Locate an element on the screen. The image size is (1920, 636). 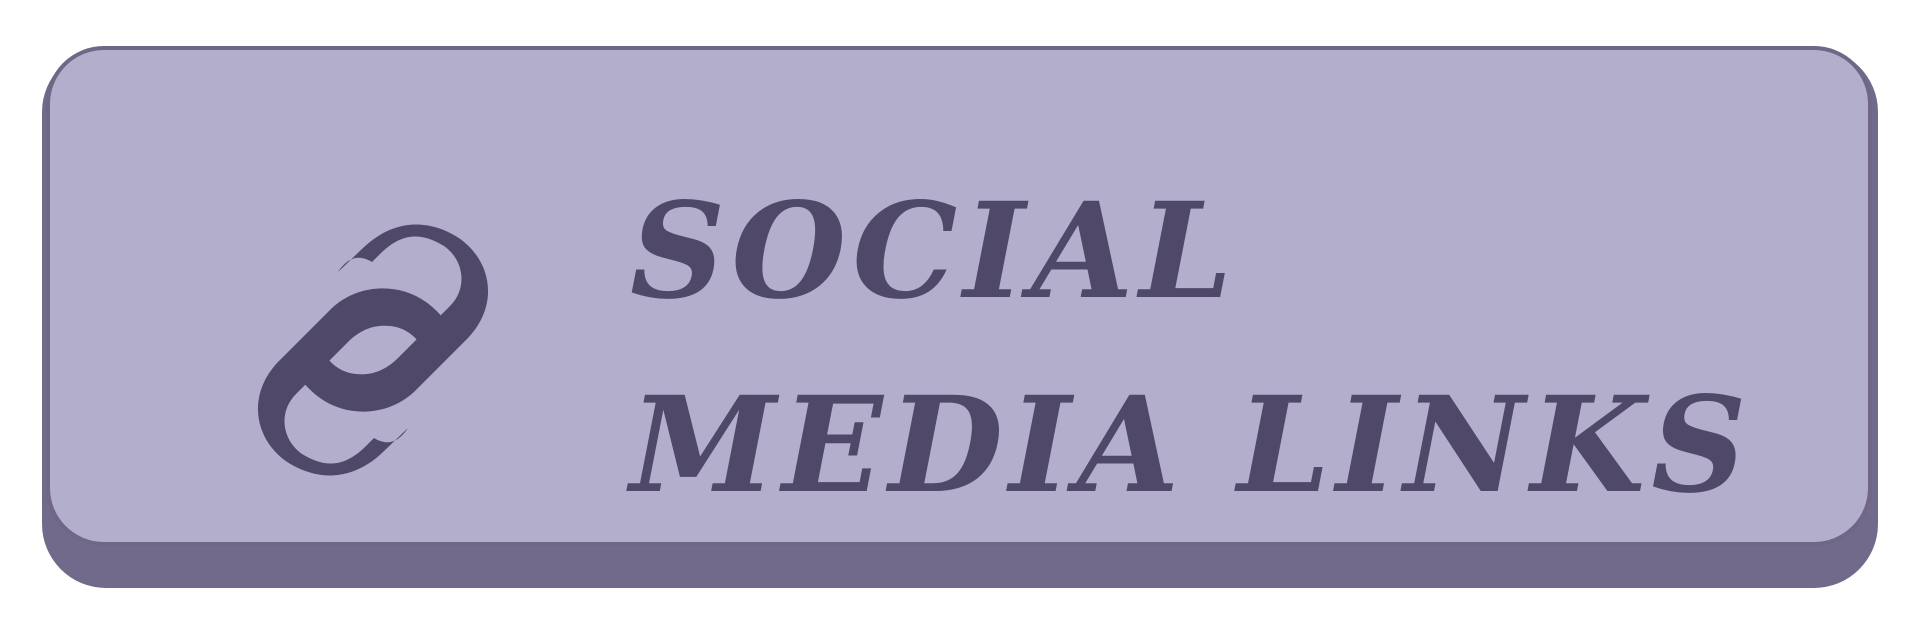
title-line-1: SOCIAL is located at coordinates (934, 251).